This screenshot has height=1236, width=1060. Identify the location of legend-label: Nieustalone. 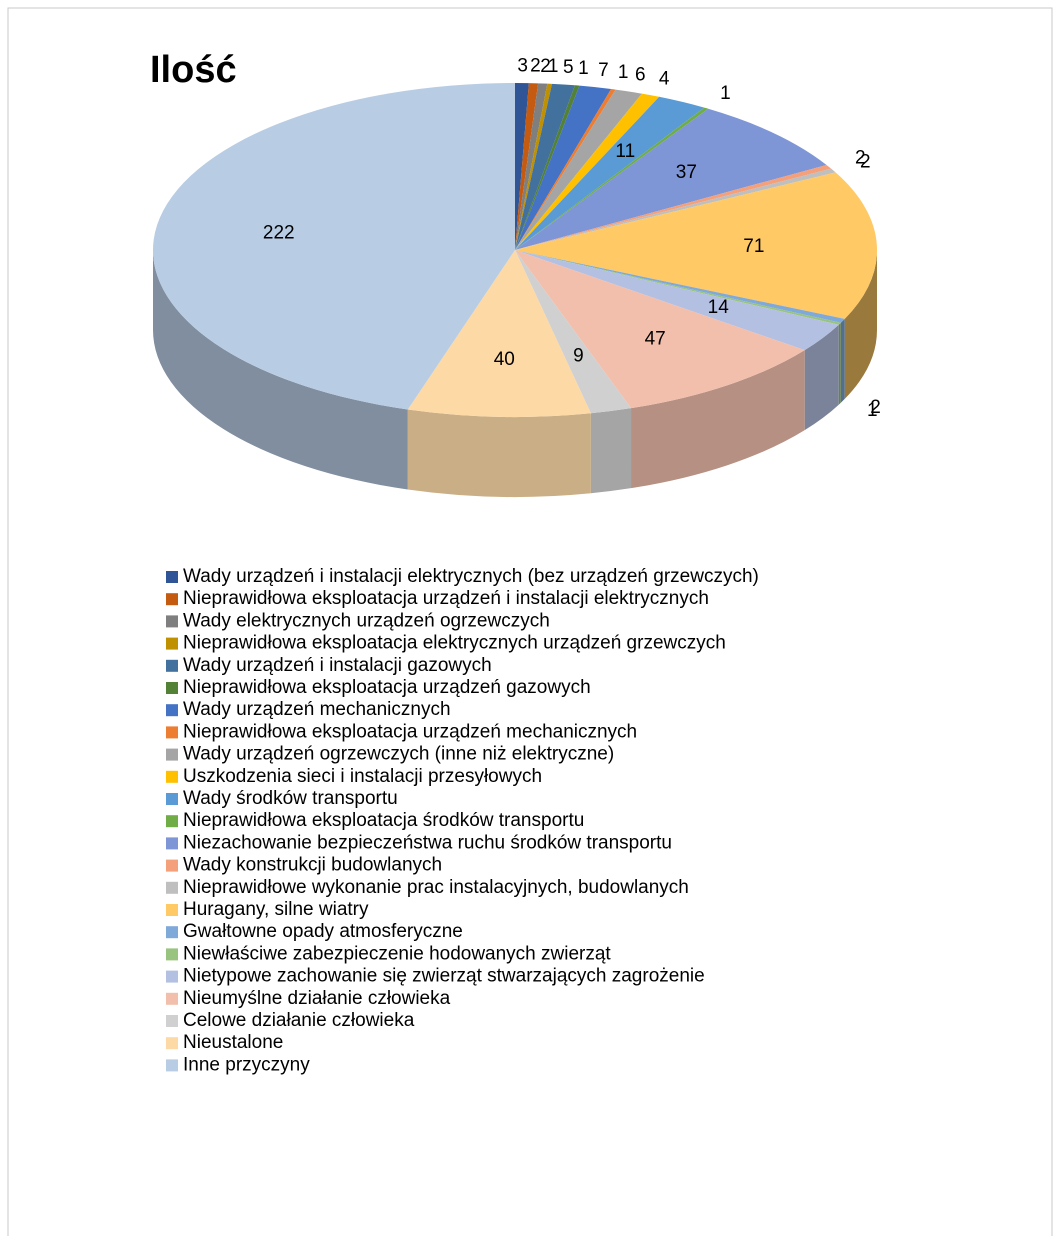
(233, 1042).